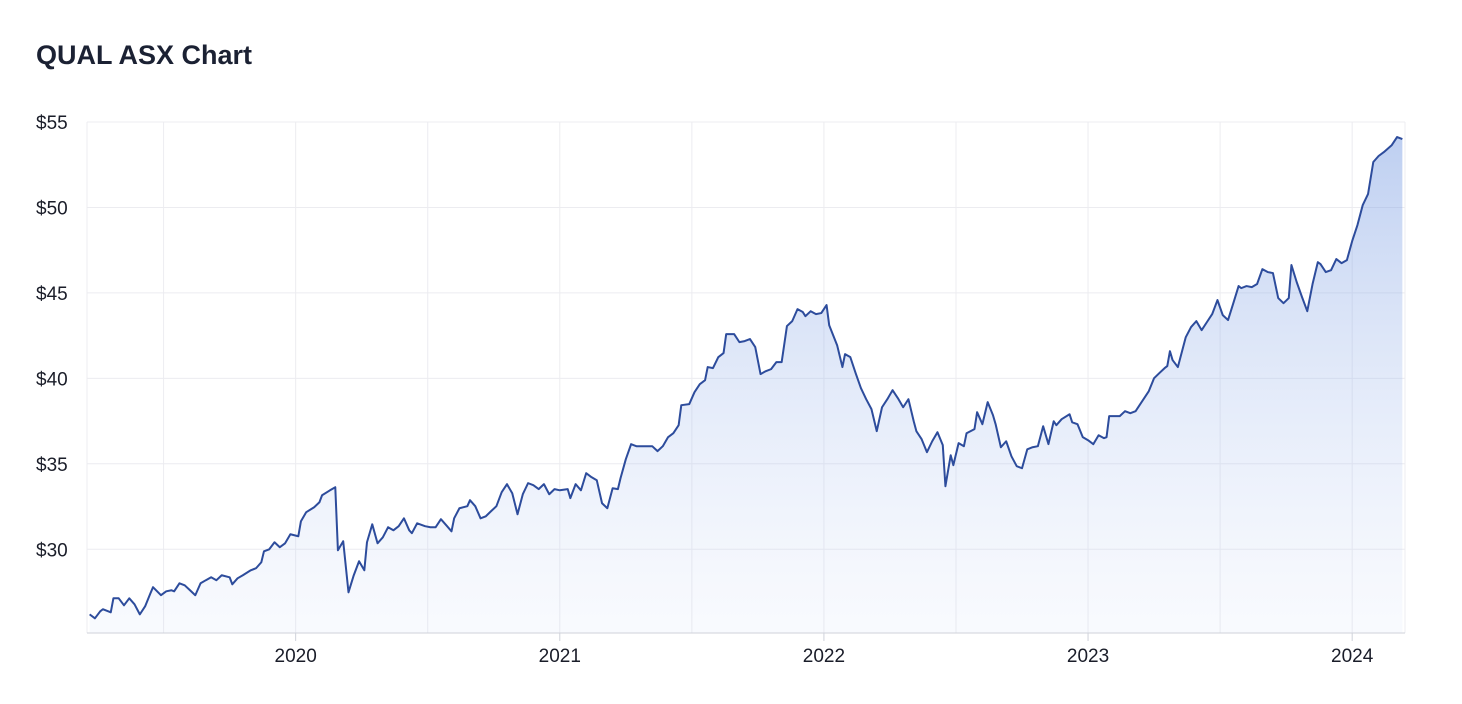  I want to click on x-tick-label: 2021, so click(560, 656).